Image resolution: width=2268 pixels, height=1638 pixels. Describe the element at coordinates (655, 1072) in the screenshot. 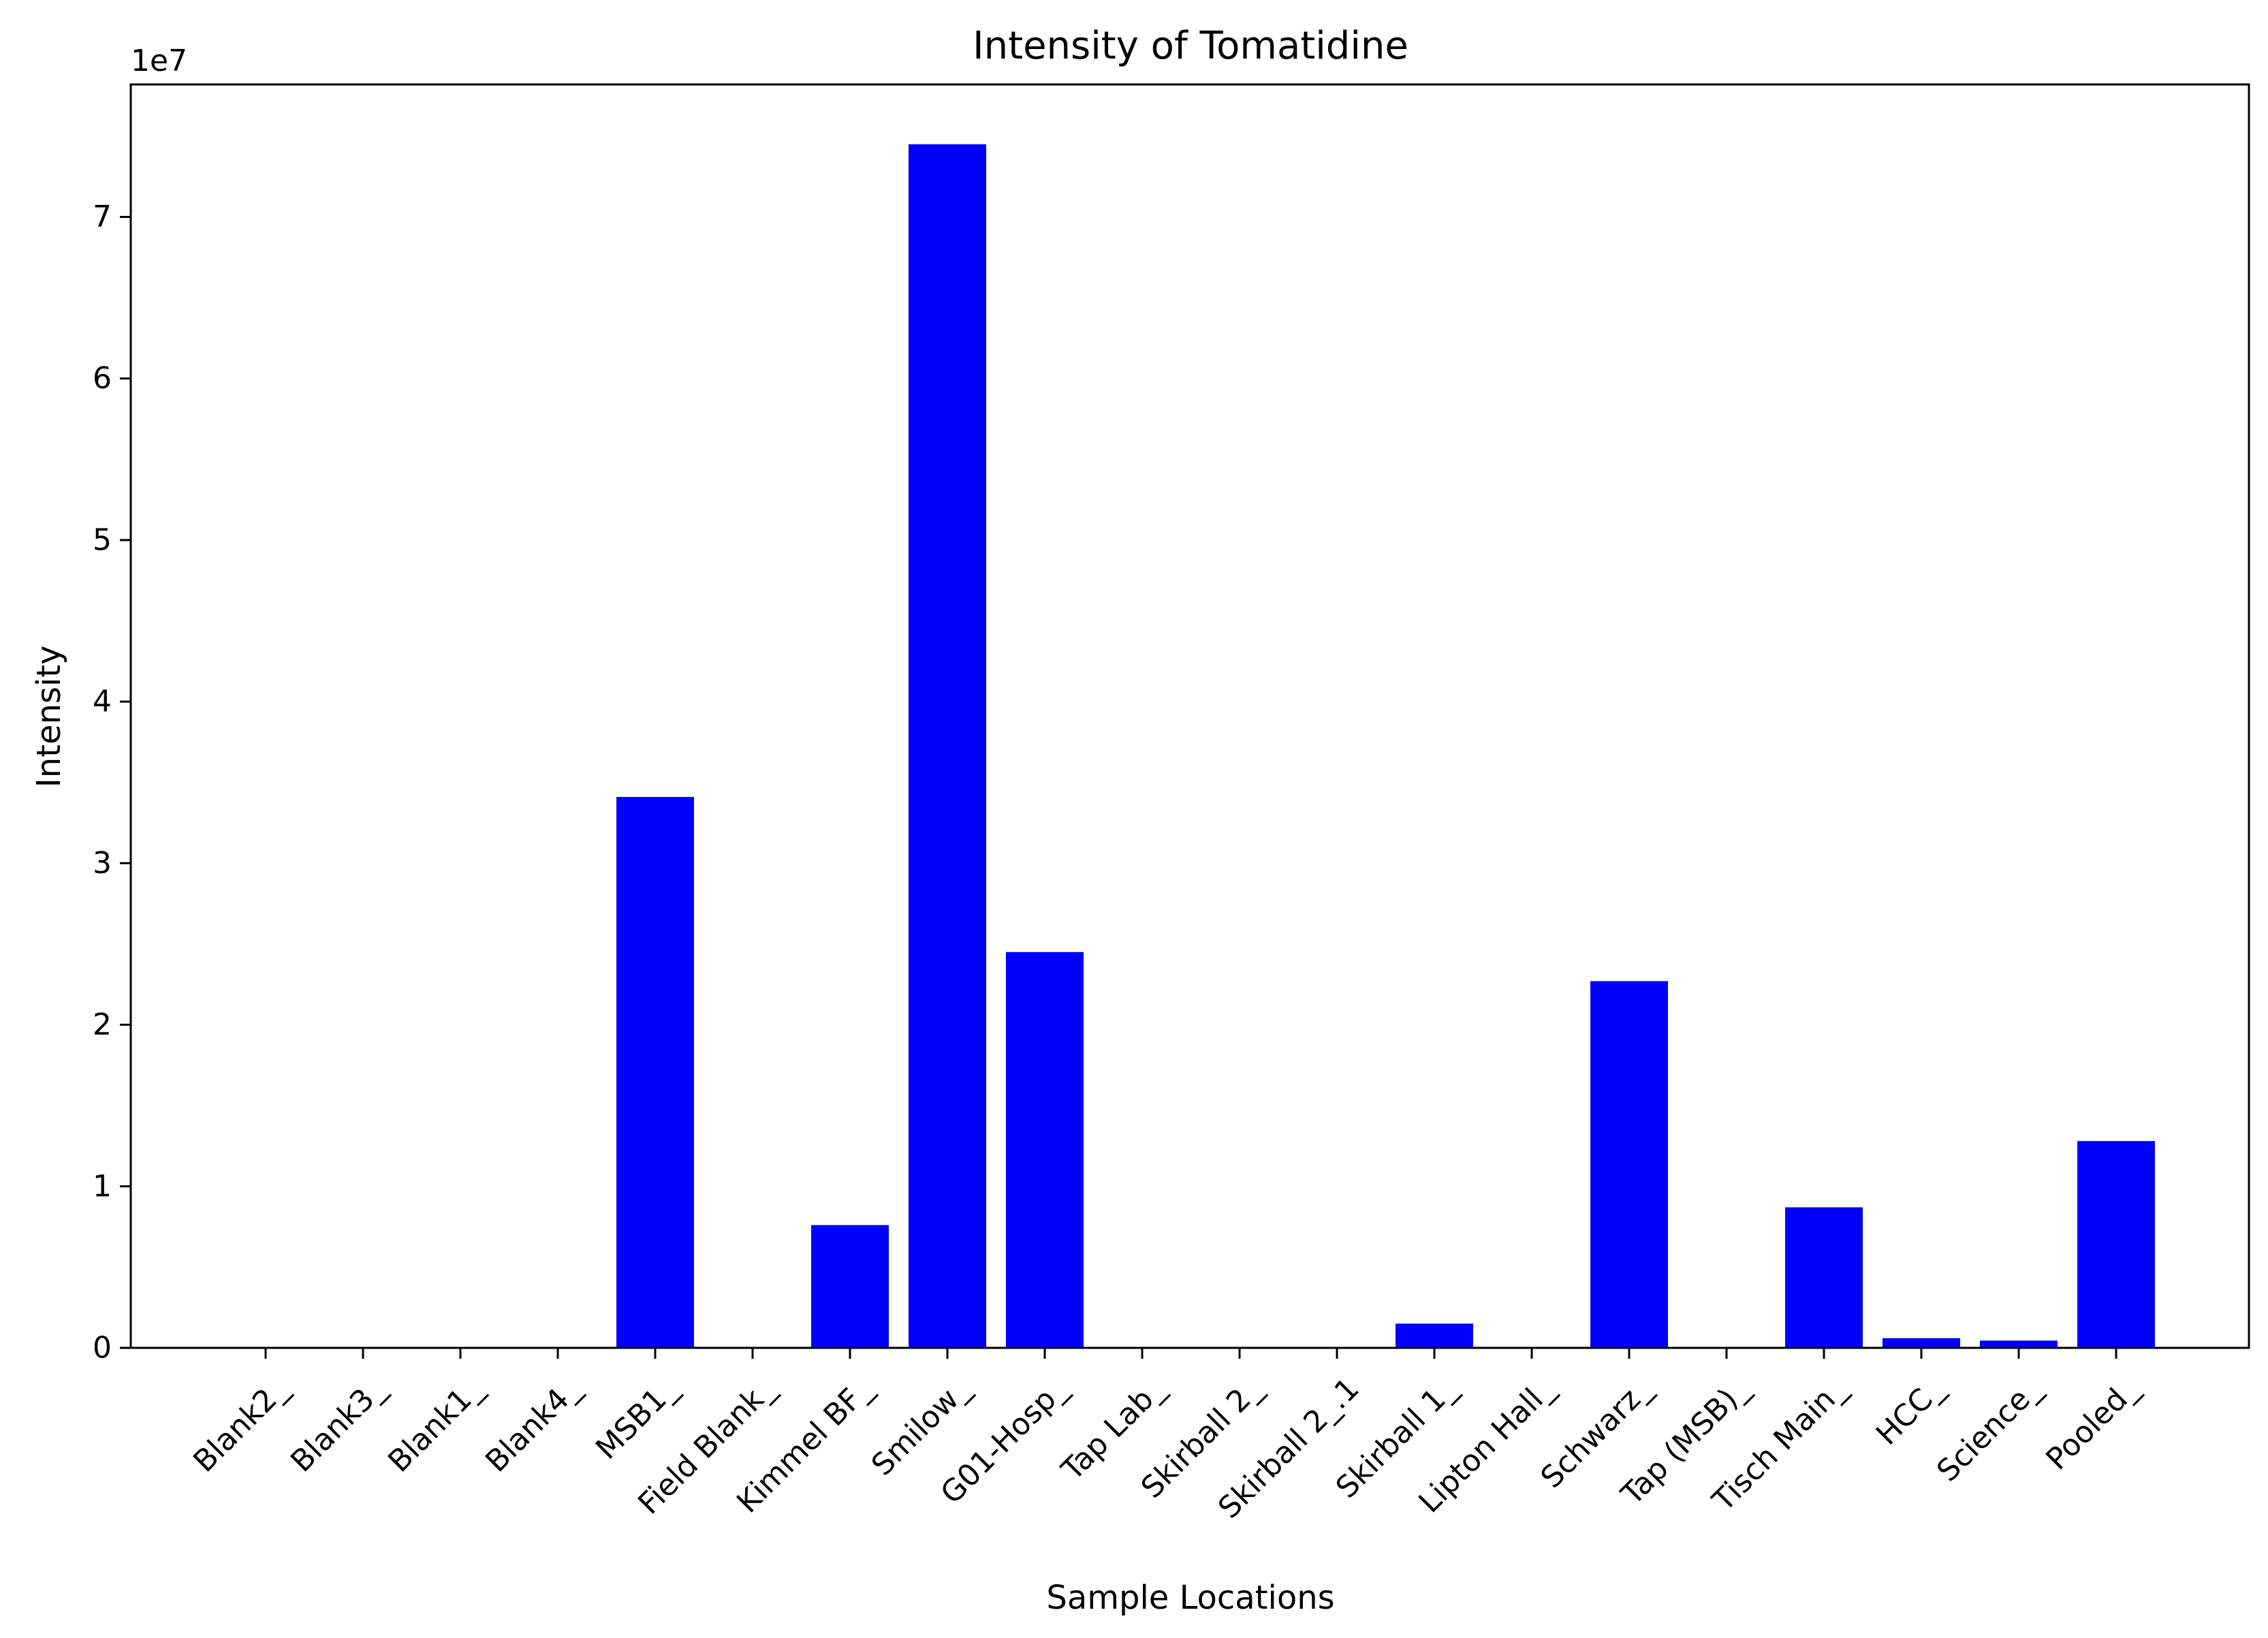

I see `bar-msb1-` at that location.